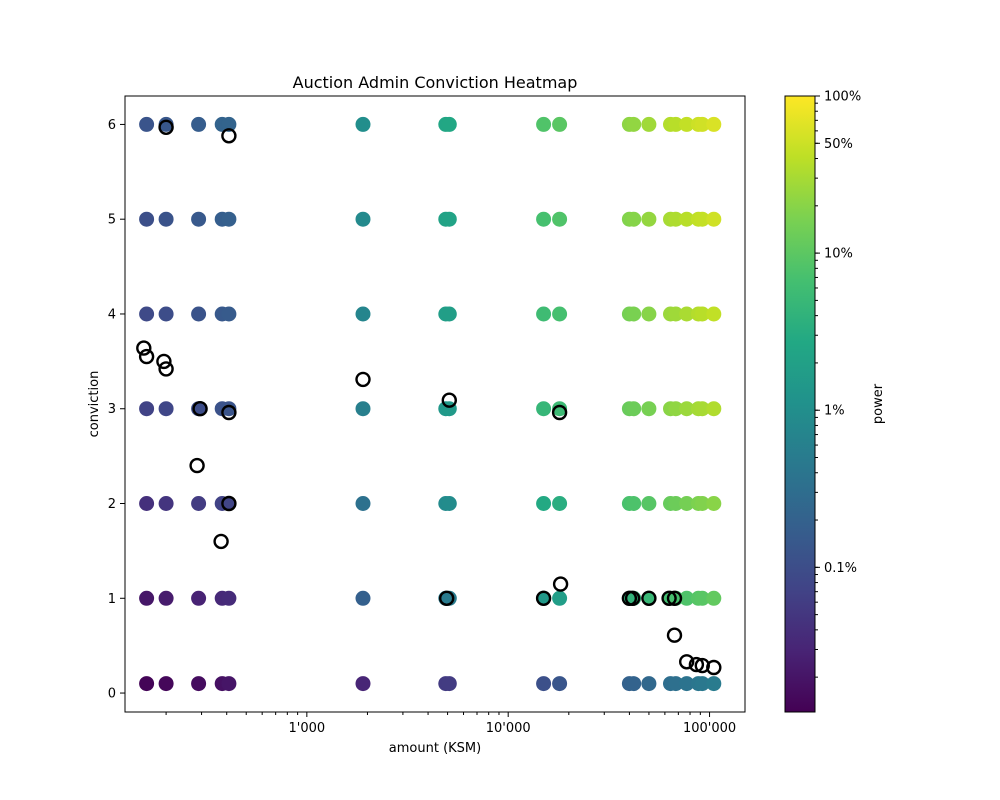 The height and width of the screenshot is (800, 1000). I want to click on chart-title: Auction Admin Conviction Heatmap, so click(435, 82).